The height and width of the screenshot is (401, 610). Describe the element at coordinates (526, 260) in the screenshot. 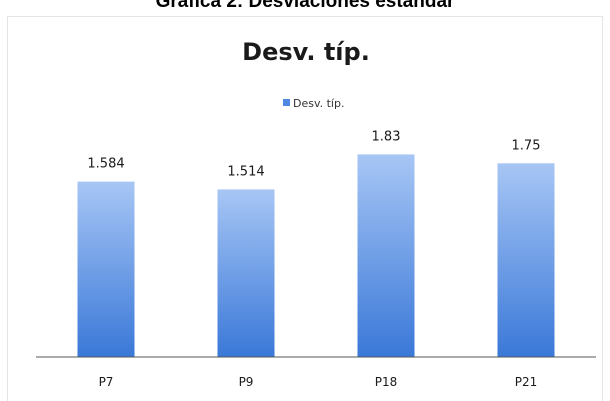

I see `bar-p21` at that location.